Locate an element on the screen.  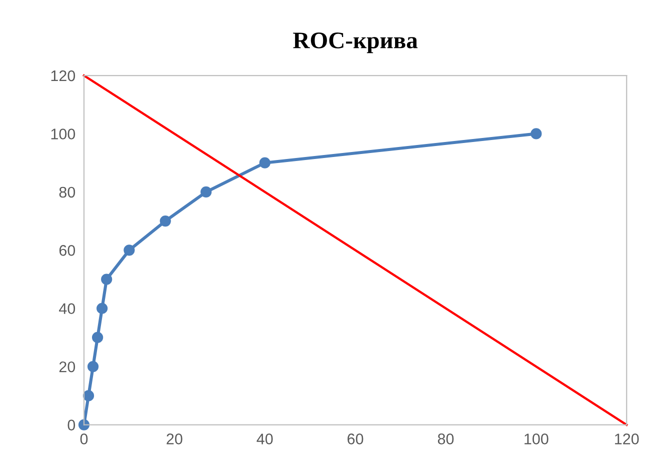
y-tick-label: 80 is located at coordinates (67, 192).